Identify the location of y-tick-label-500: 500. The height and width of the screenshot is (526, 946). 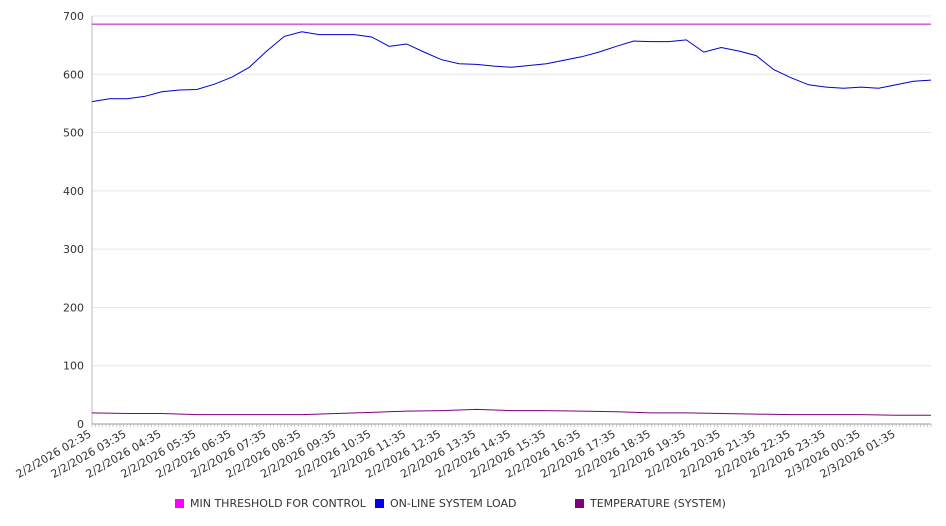
(73, 133).